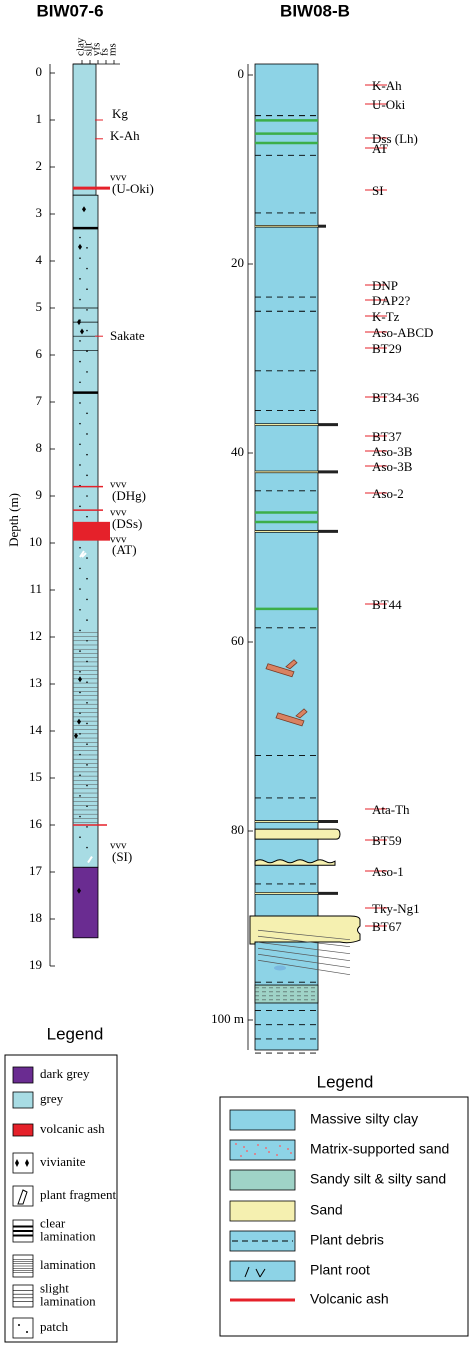  What do you see at coordinates (387, 840) in the screenshot?
I see `tephra-label: BT59` at bounding box center [387, 840].